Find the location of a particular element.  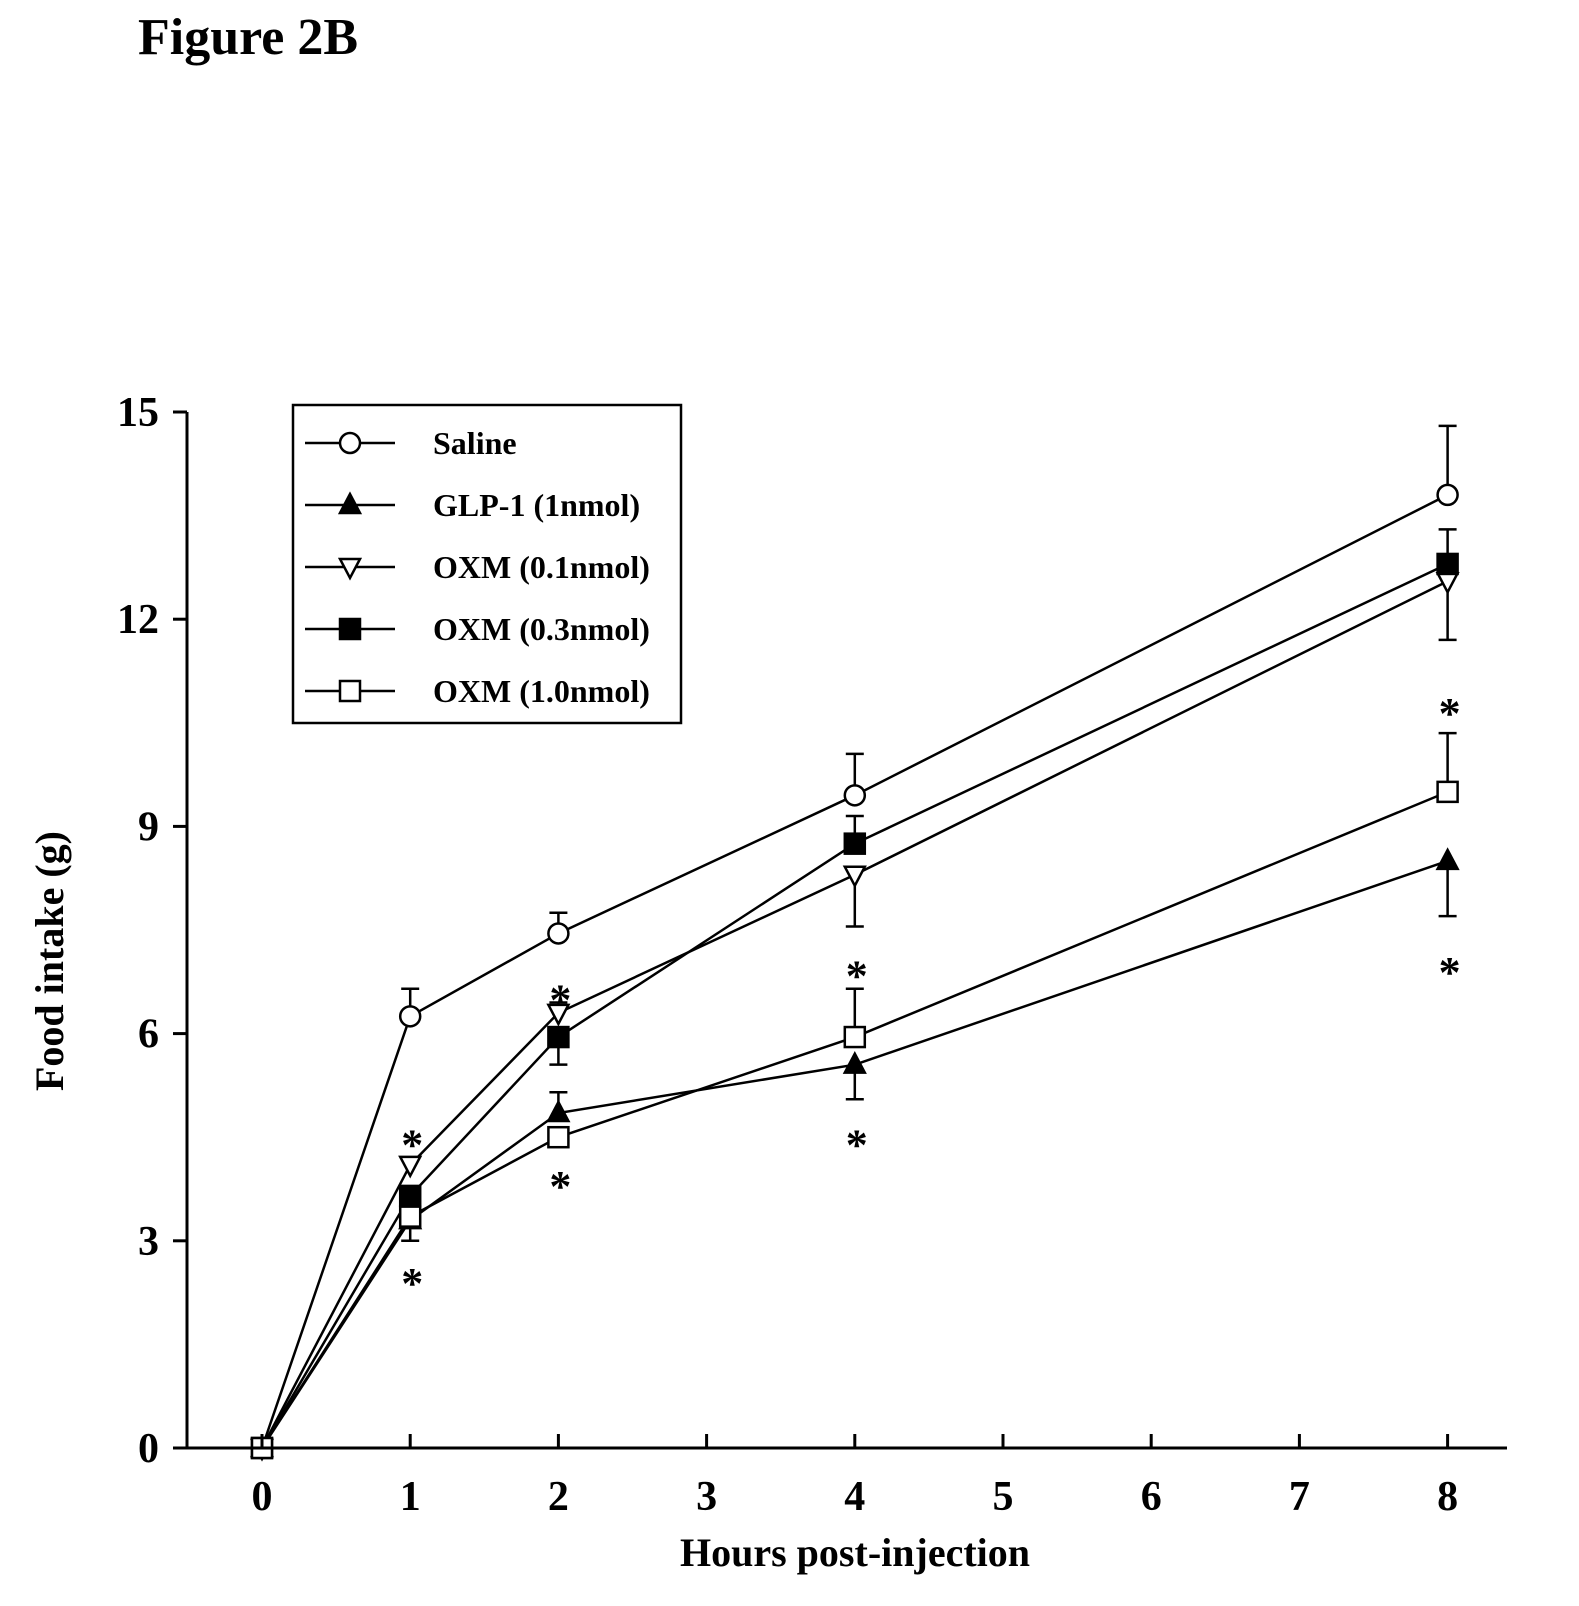

y-tick-label: 0 is located at coordinates (148, 1449).